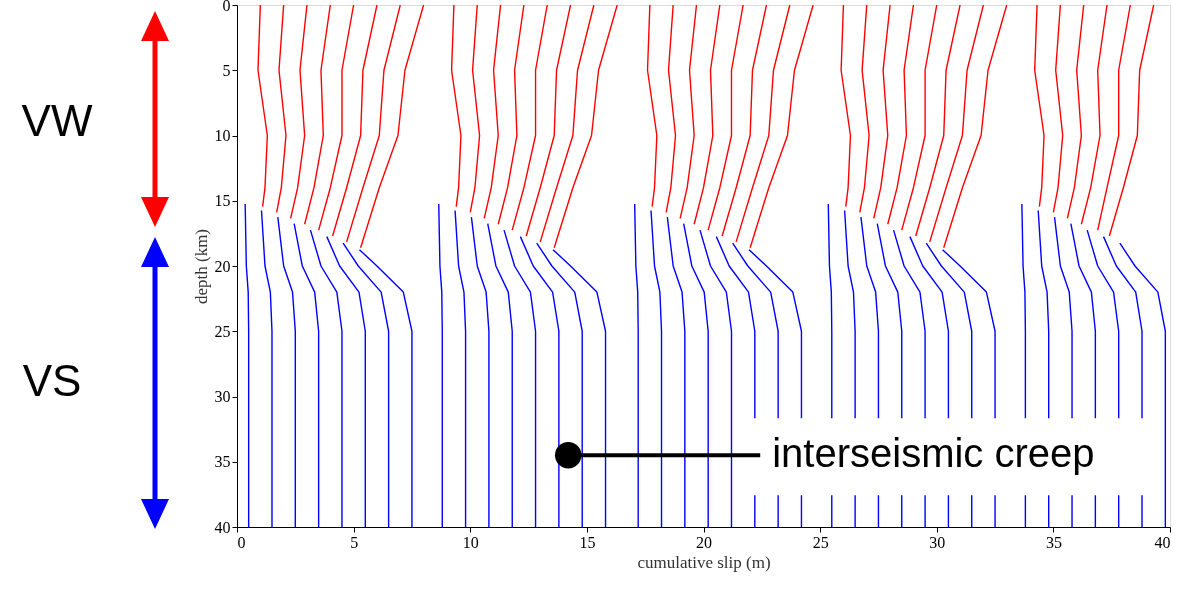 This screenshot has width=1178, height=590. What do you see at coordinates (222, 266) in the screenshot?
I see `y-tick-label: 20` at bounding box center [222, 266].